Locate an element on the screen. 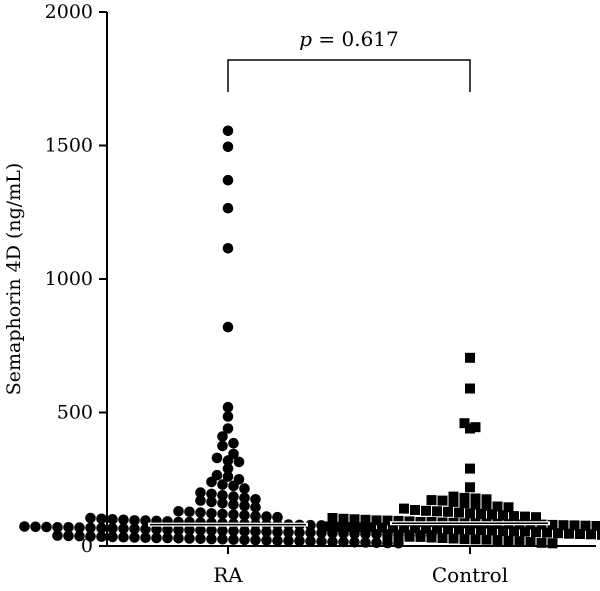  y-tick-label: 1000 is located at coordinates (69, 279).